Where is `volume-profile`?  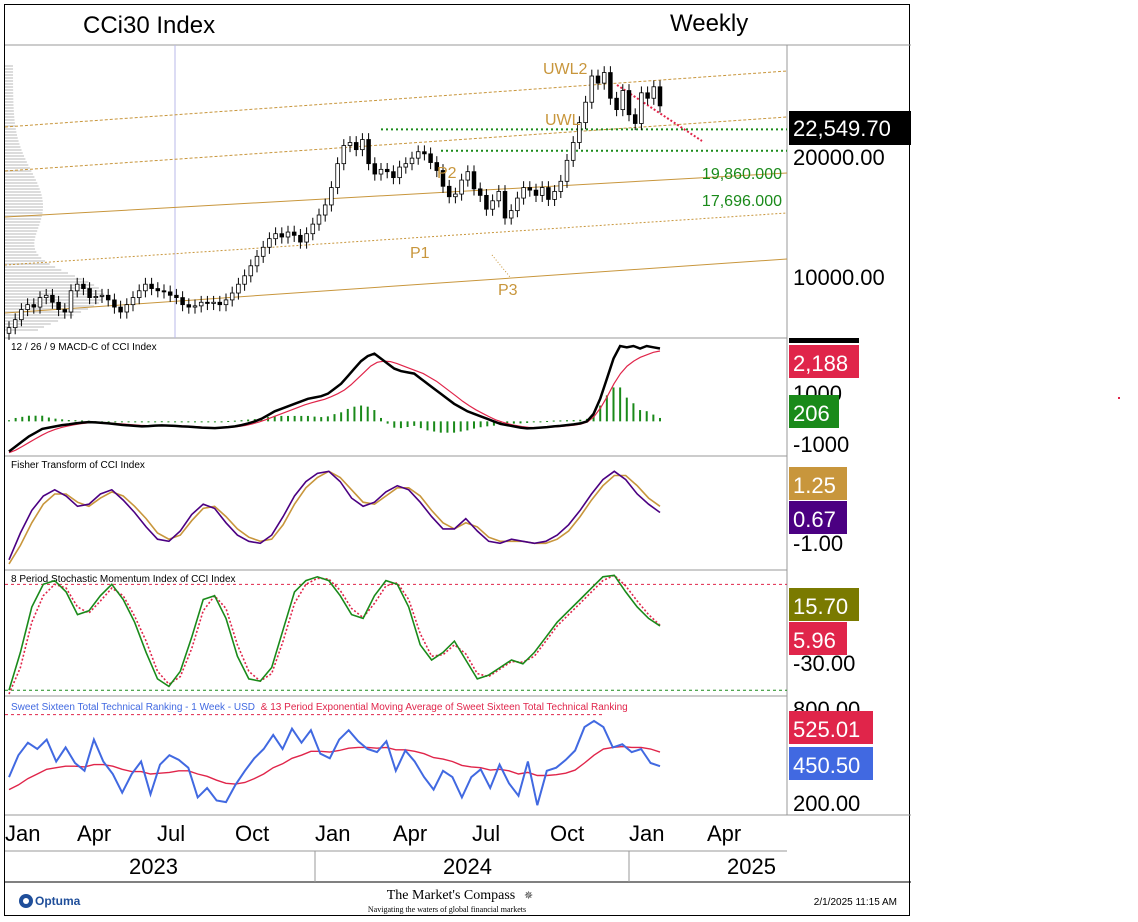
volume-profile is located at coordinates (54, 198).